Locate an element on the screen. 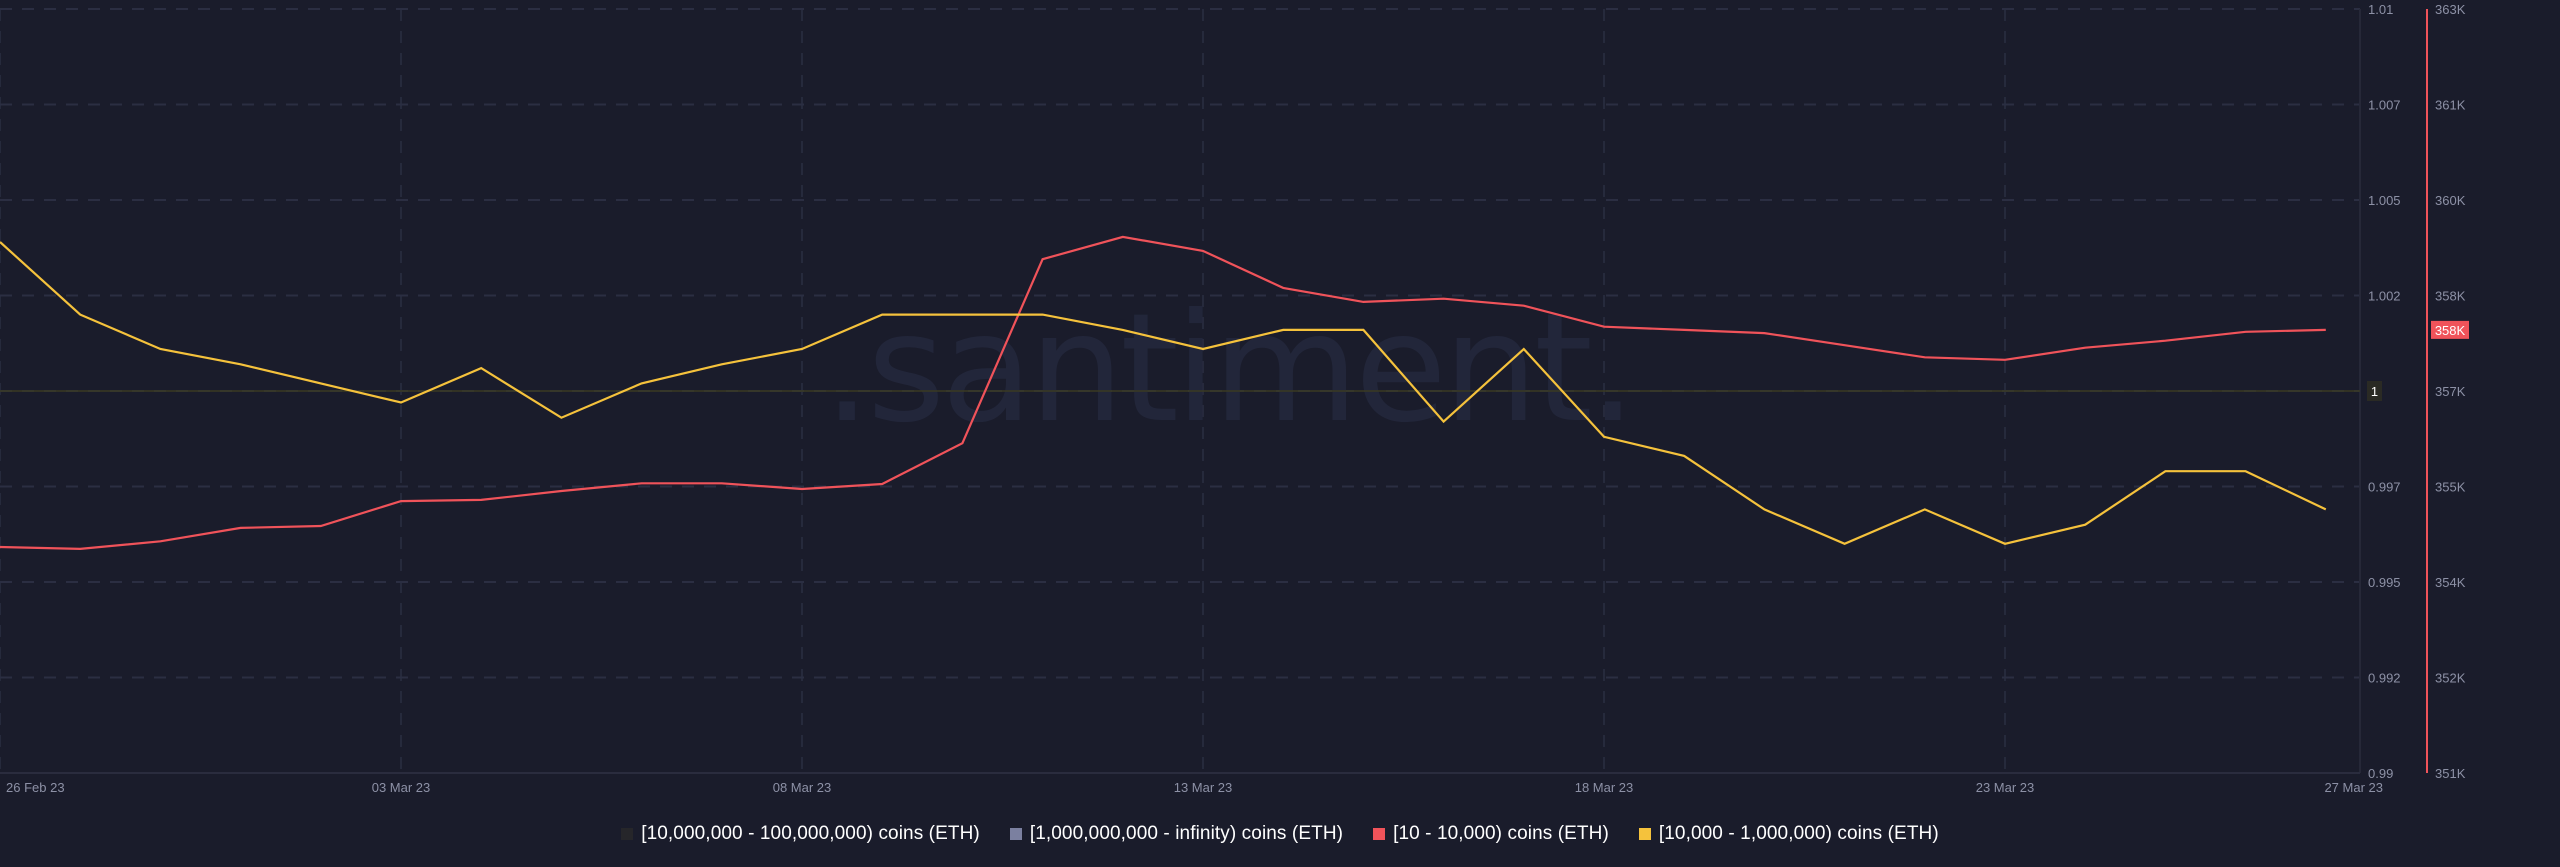 This screenshot has width=2560, height=867. legend-label: [10,000 - 1,000,000) coins (ETH) is located at coordinates (1798, 833).